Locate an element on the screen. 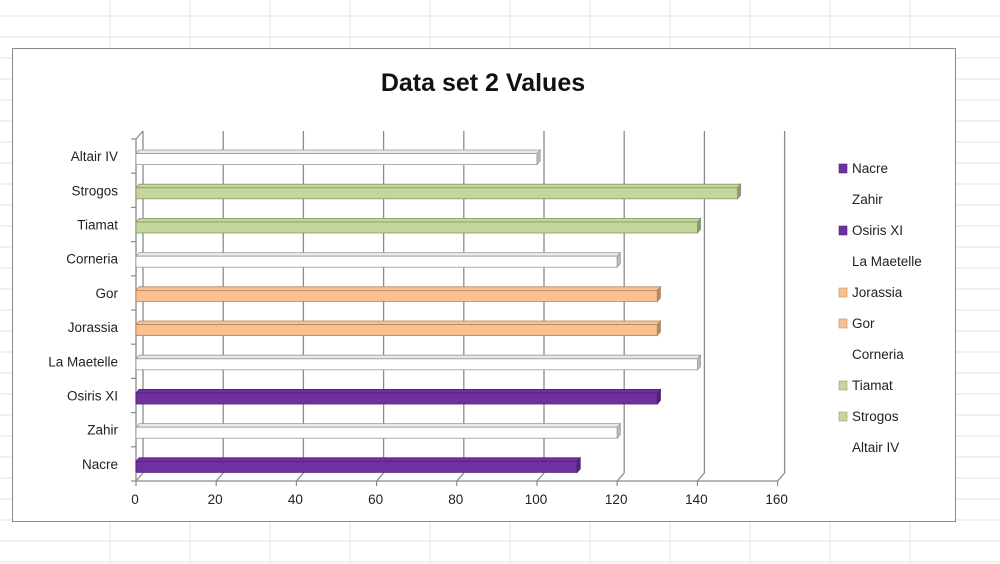  legend-label: Corneria is located at coordinates (878, 354).